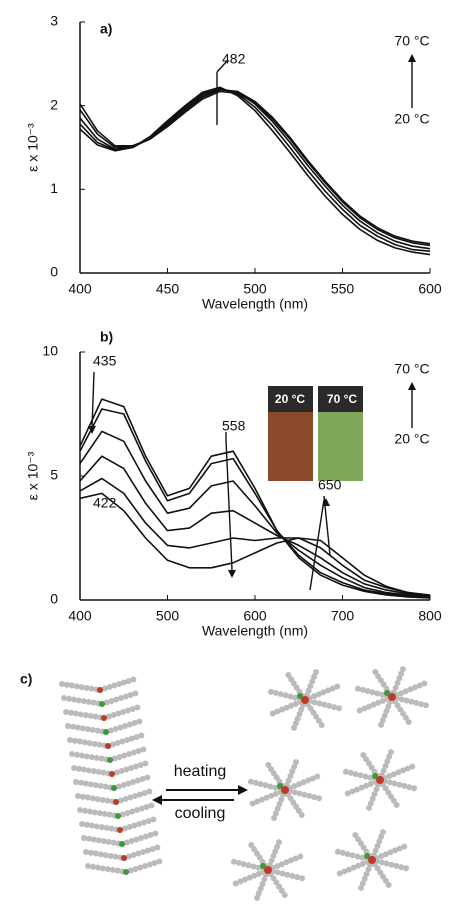 Image resolution: width=449 pixels, height=906 pixels. What do you see at coordinates (106, 29) in the screenshot?
I see `panel-label: a)` at bounding box center [106, 29].